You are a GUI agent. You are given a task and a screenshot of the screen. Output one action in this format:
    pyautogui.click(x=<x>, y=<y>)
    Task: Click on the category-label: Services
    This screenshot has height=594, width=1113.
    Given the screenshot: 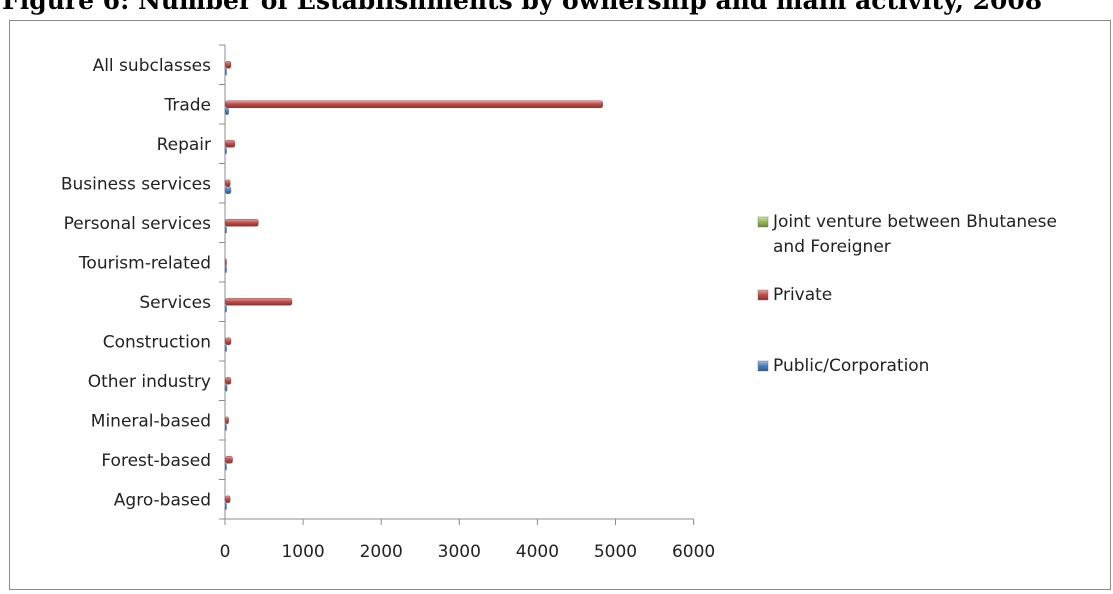 What is the action you would take?
    pyautogui.click(x=175, y=303)
    